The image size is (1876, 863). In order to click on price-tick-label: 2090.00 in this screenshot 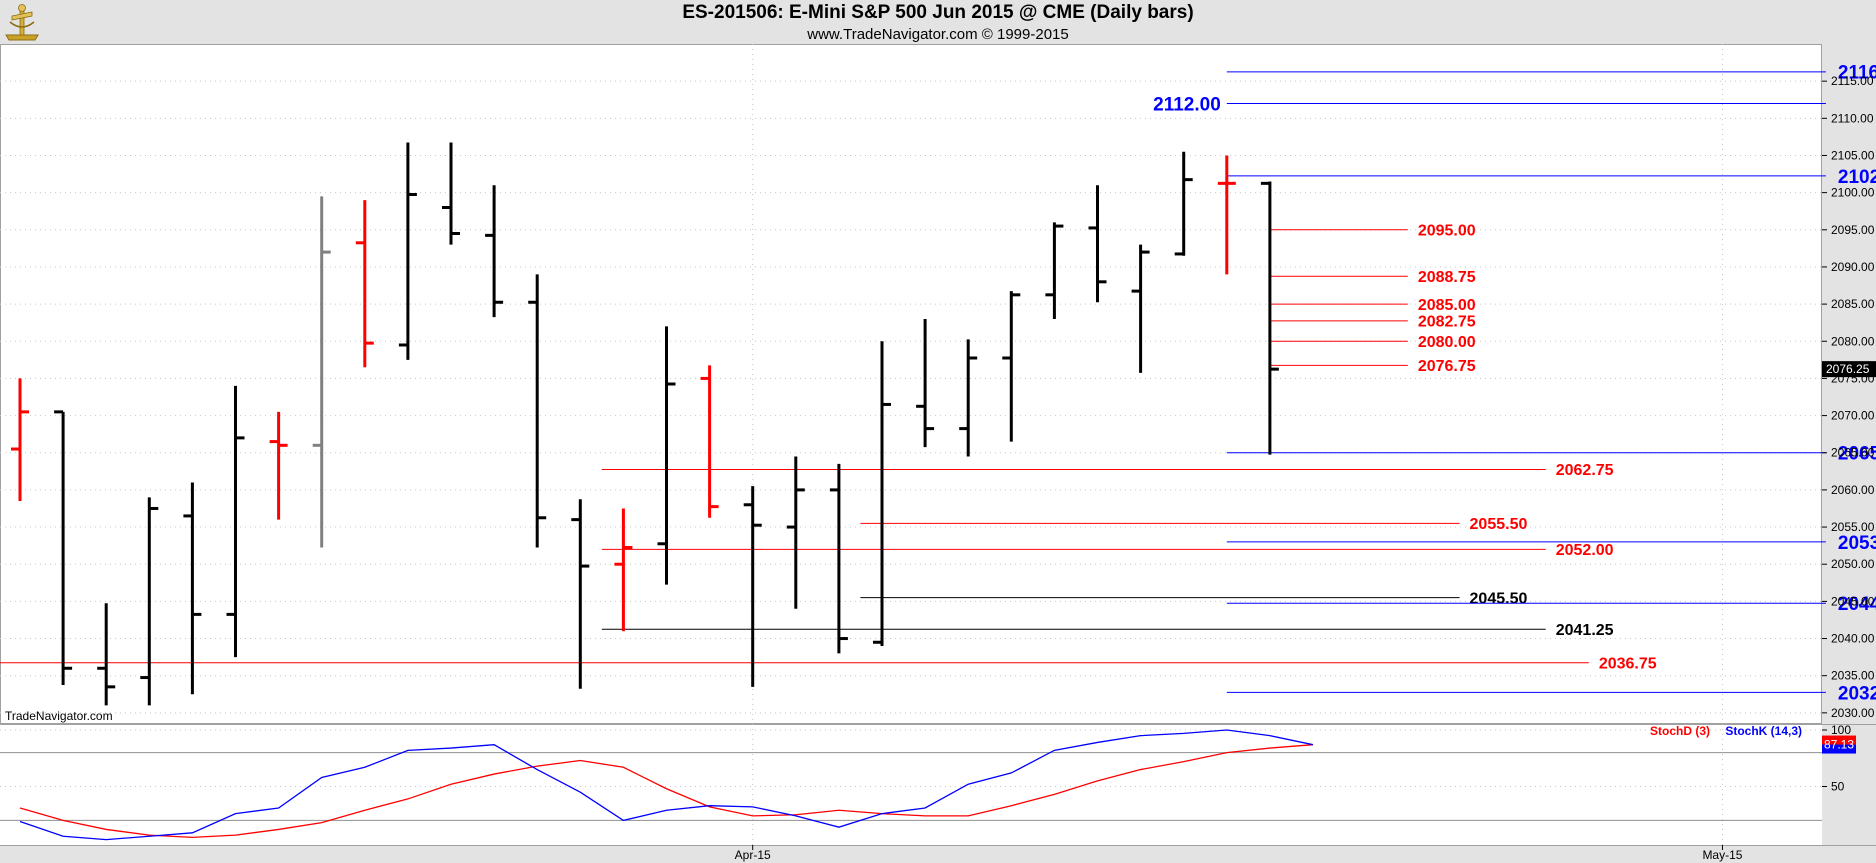, I will do `click(1853, 267)`.